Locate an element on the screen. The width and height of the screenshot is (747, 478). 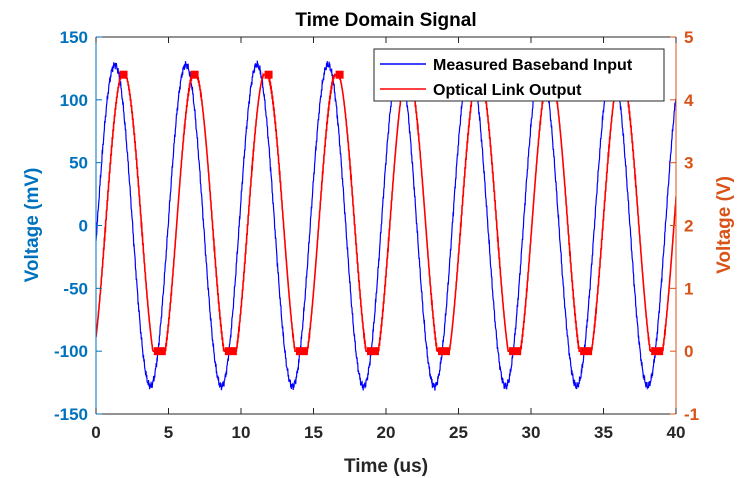
right-y-tick-label: 5 is located at coordinates (688, 37).